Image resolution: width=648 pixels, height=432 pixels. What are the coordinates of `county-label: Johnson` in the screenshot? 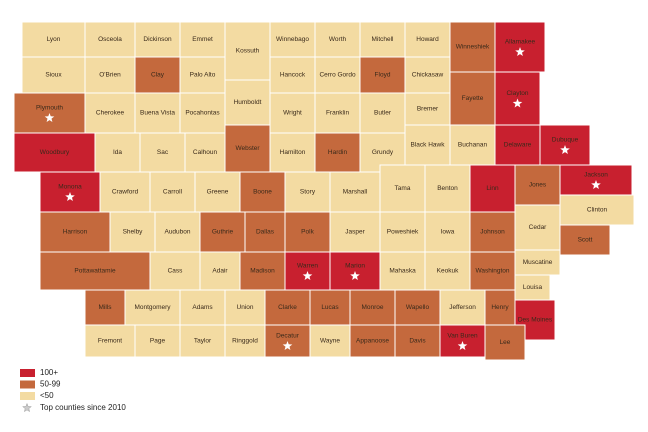 It's located at (492, 232).